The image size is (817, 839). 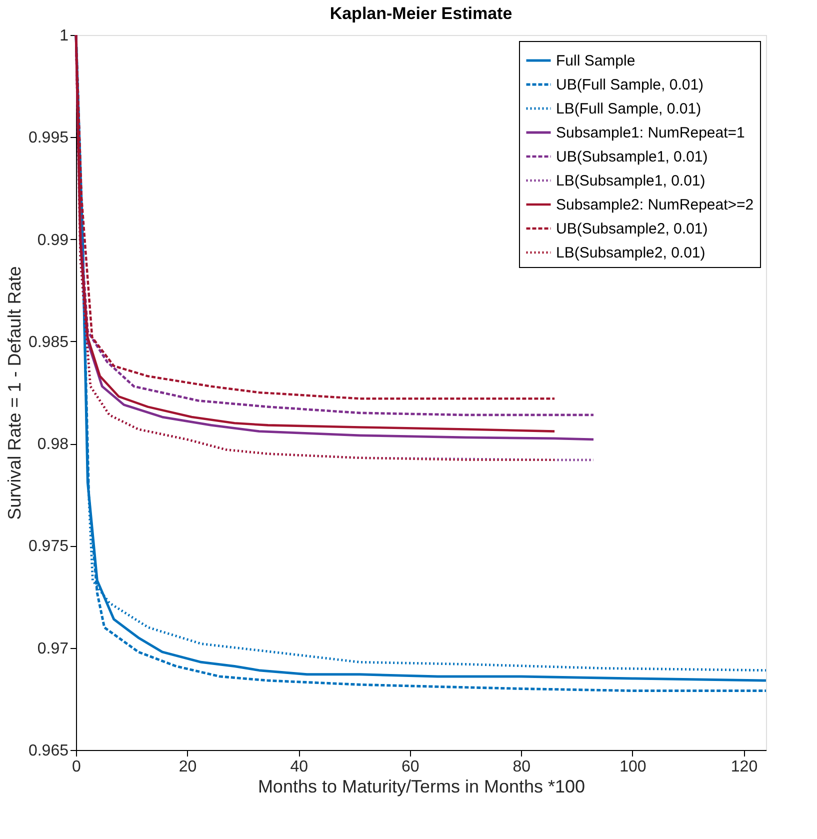 I want to click on x-tick-label: 120, so click(x=744, y=767).